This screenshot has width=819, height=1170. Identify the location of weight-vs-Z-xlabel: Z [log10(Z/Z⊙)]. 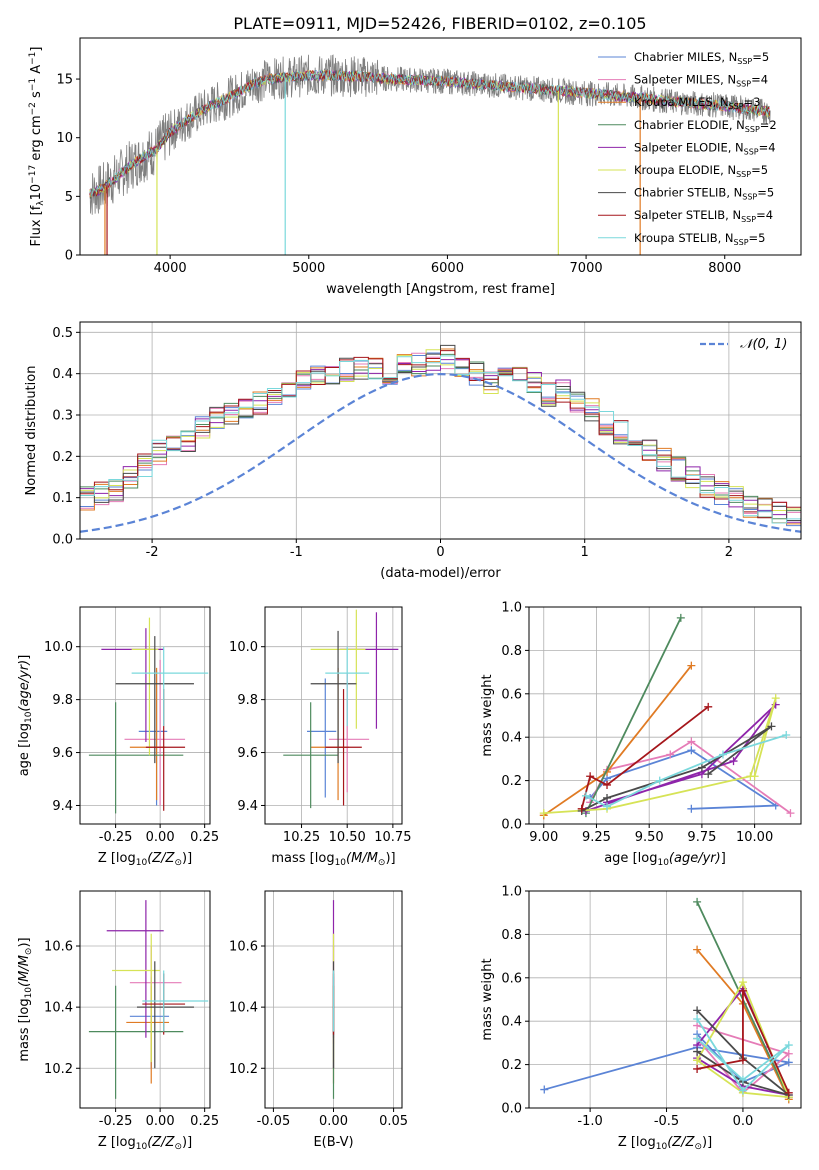
(665, 1143).